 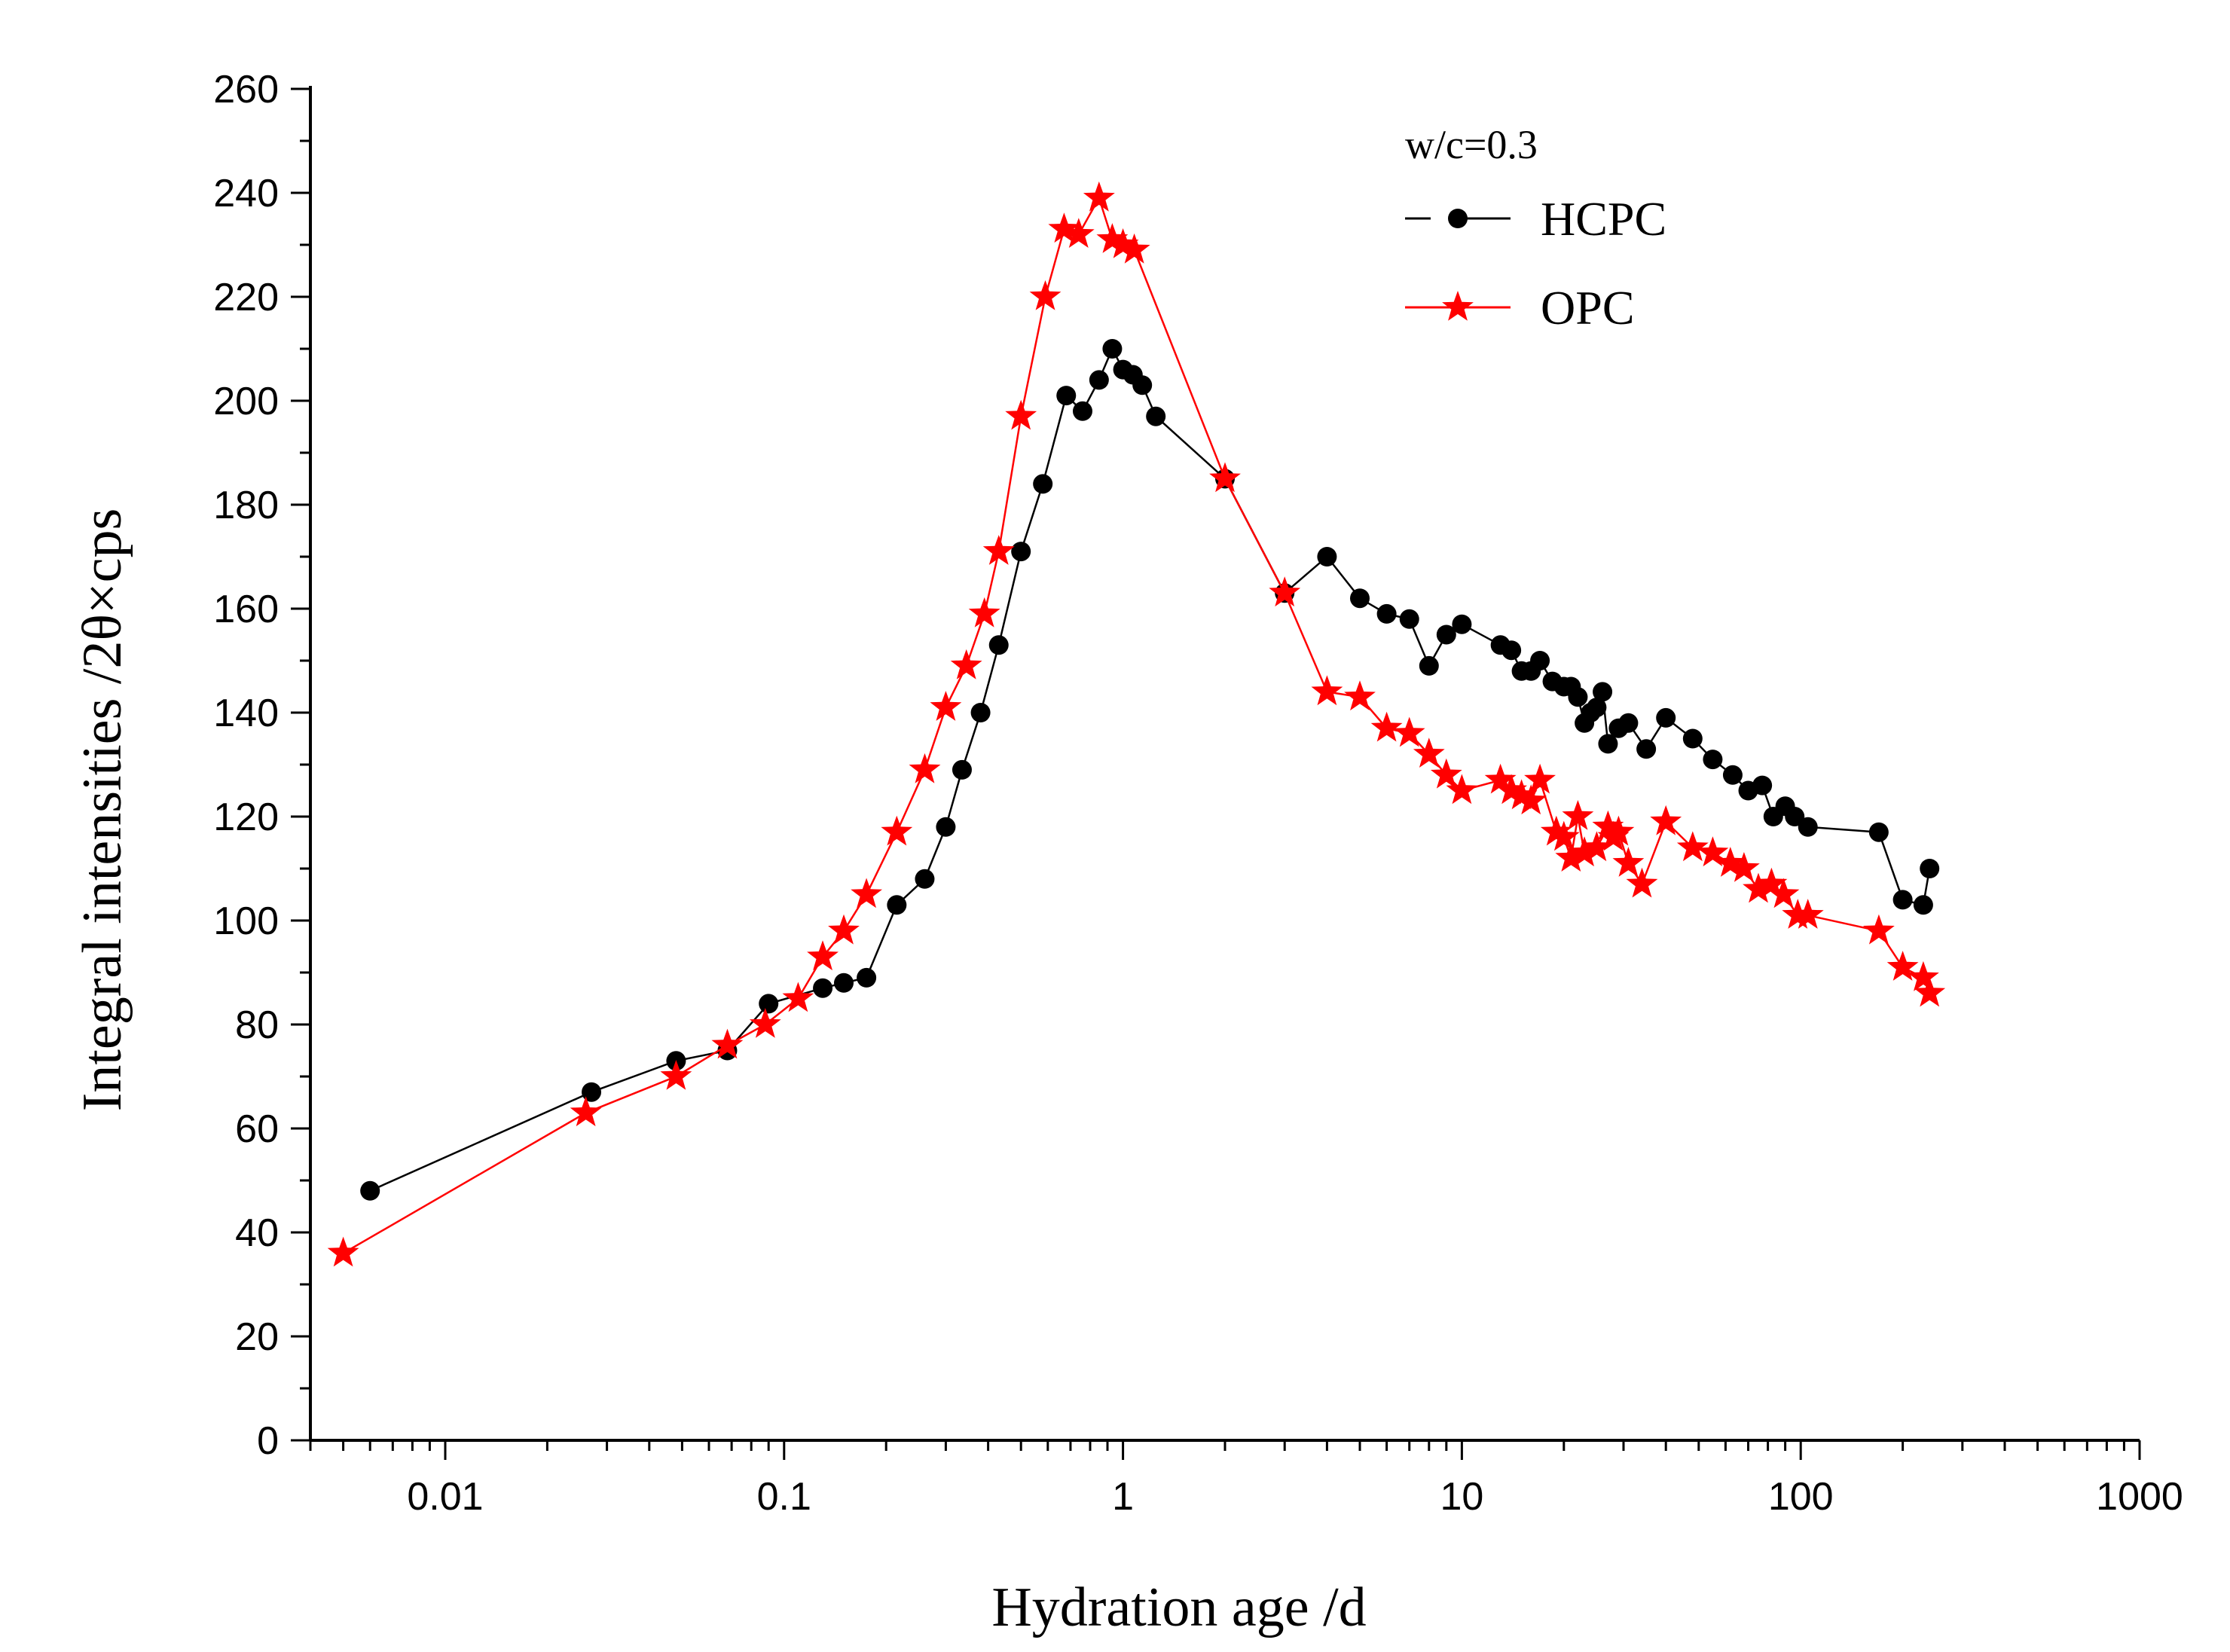 I want to click on y-tick-label: 20, so click(x=257, y=1337).